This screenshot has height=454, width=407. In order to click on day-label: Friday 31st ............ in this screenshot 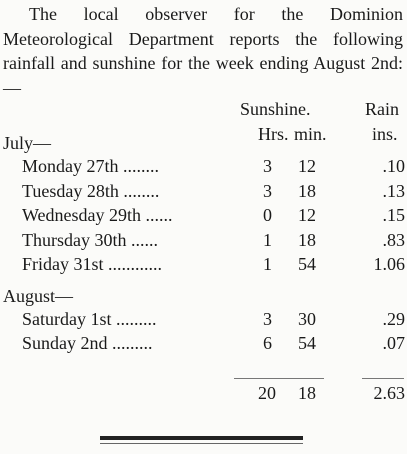, I will do `click(92, 264)`.